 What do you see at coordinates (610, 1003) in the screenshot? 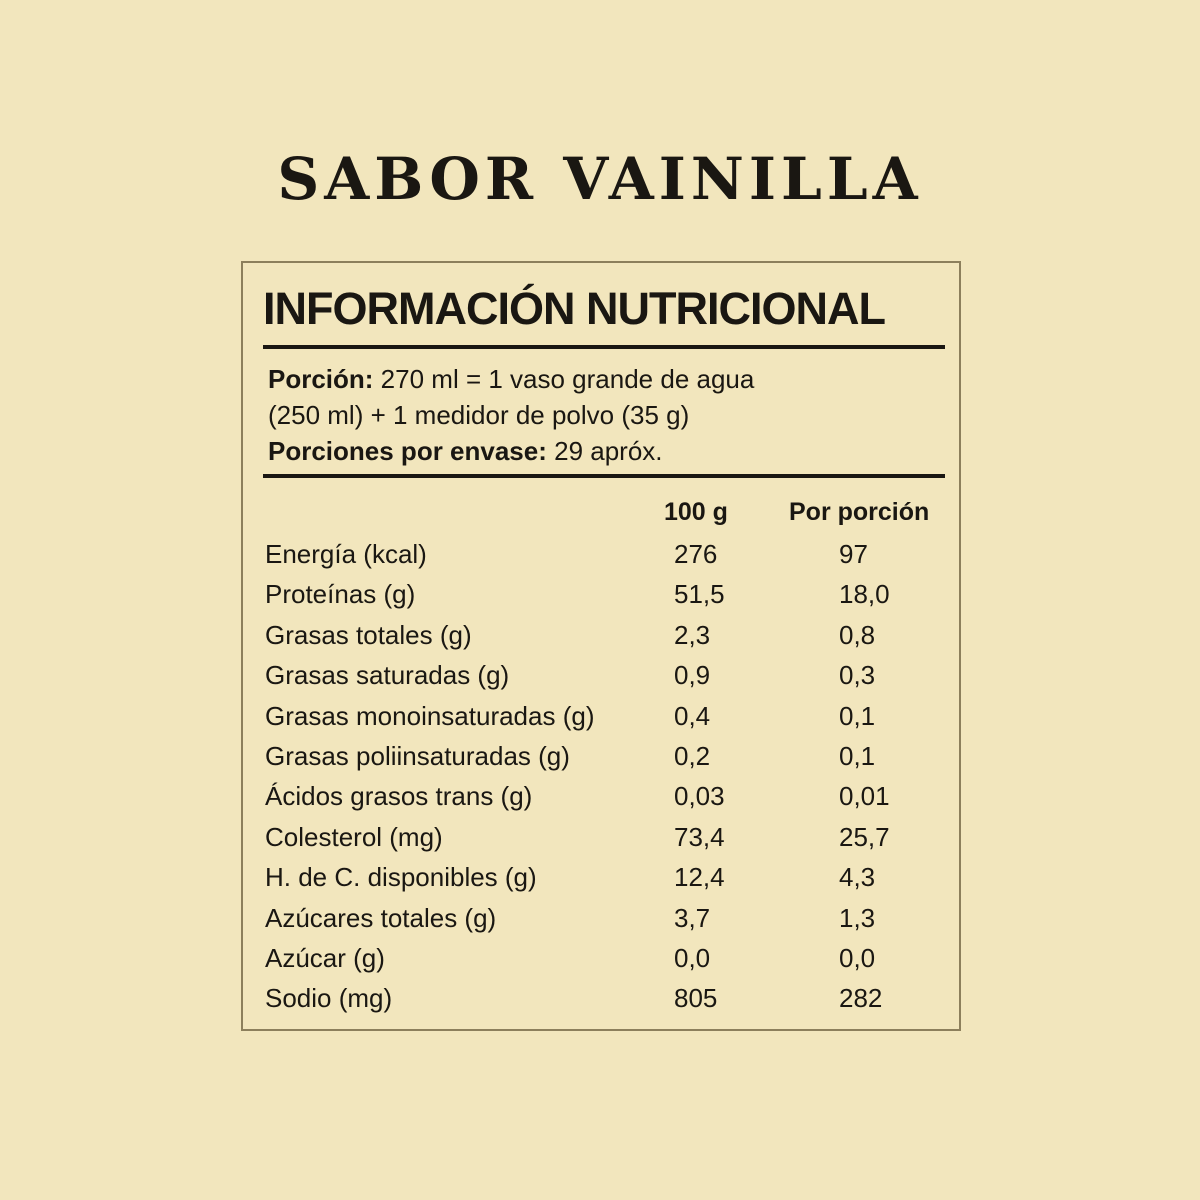
I see `table-row: Sodio (mg) 805 282` at bounding box center [610, 1003].